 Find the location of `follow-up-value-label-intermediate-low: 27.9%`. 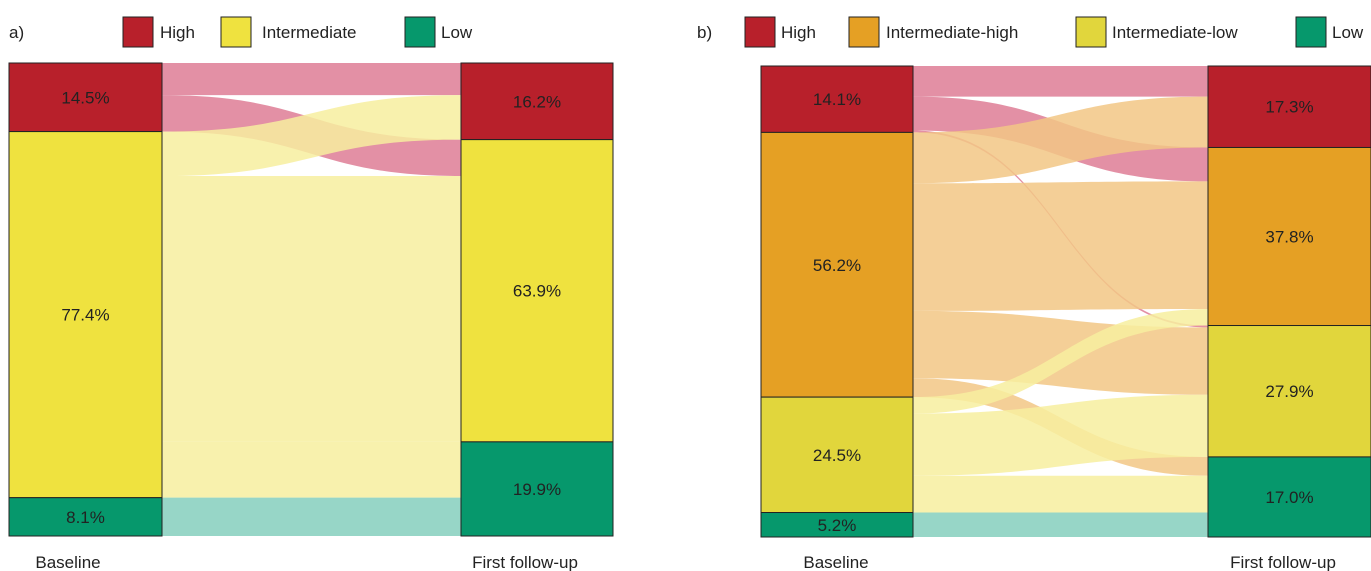

follow-up-value-label-intermediate-low: 27.9% is located at coordinates (1289, 391).